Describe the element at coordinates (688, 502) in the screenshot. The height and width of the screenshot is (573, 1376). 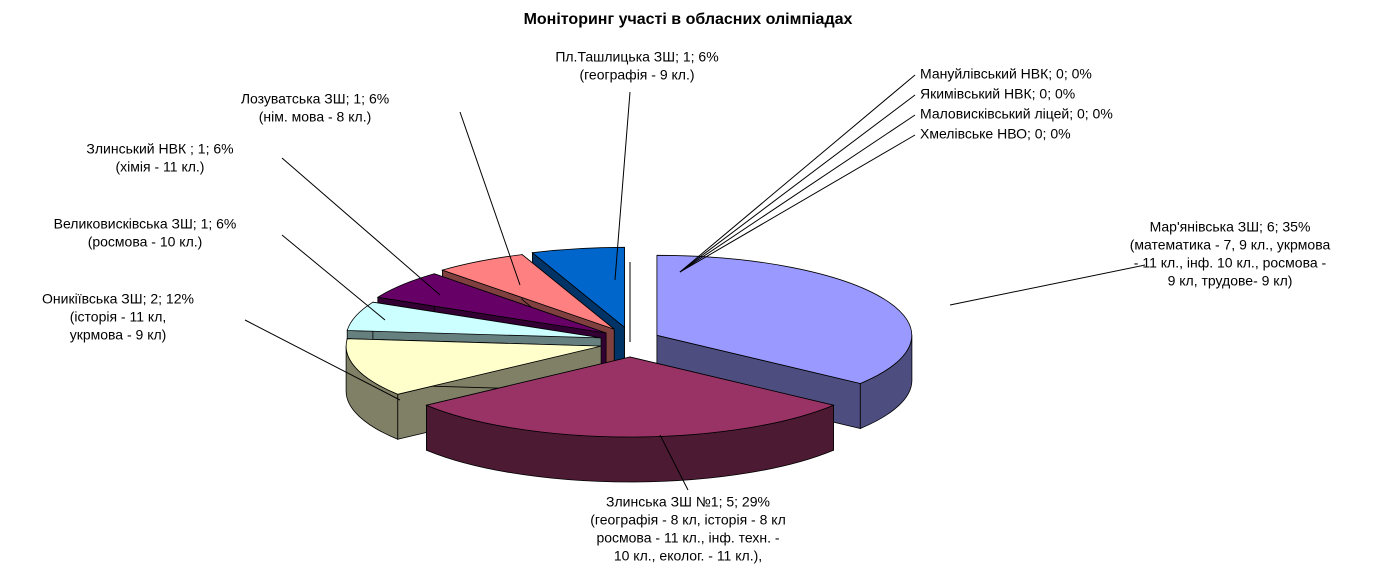
I see `data-label: Злинська ЗШ №1; 5; 29%` at that location.